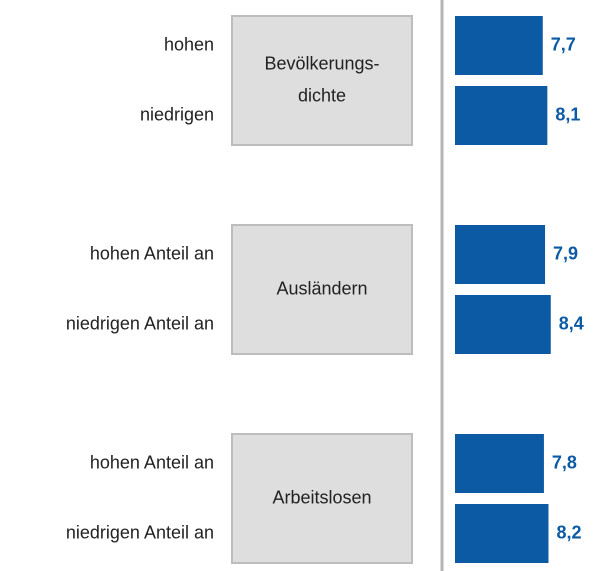 The height and width of the screenshot is (571, 604). Describe the element at coordinates (563, 44) in the screenshot. I see `value-label: 7,7` at that location.